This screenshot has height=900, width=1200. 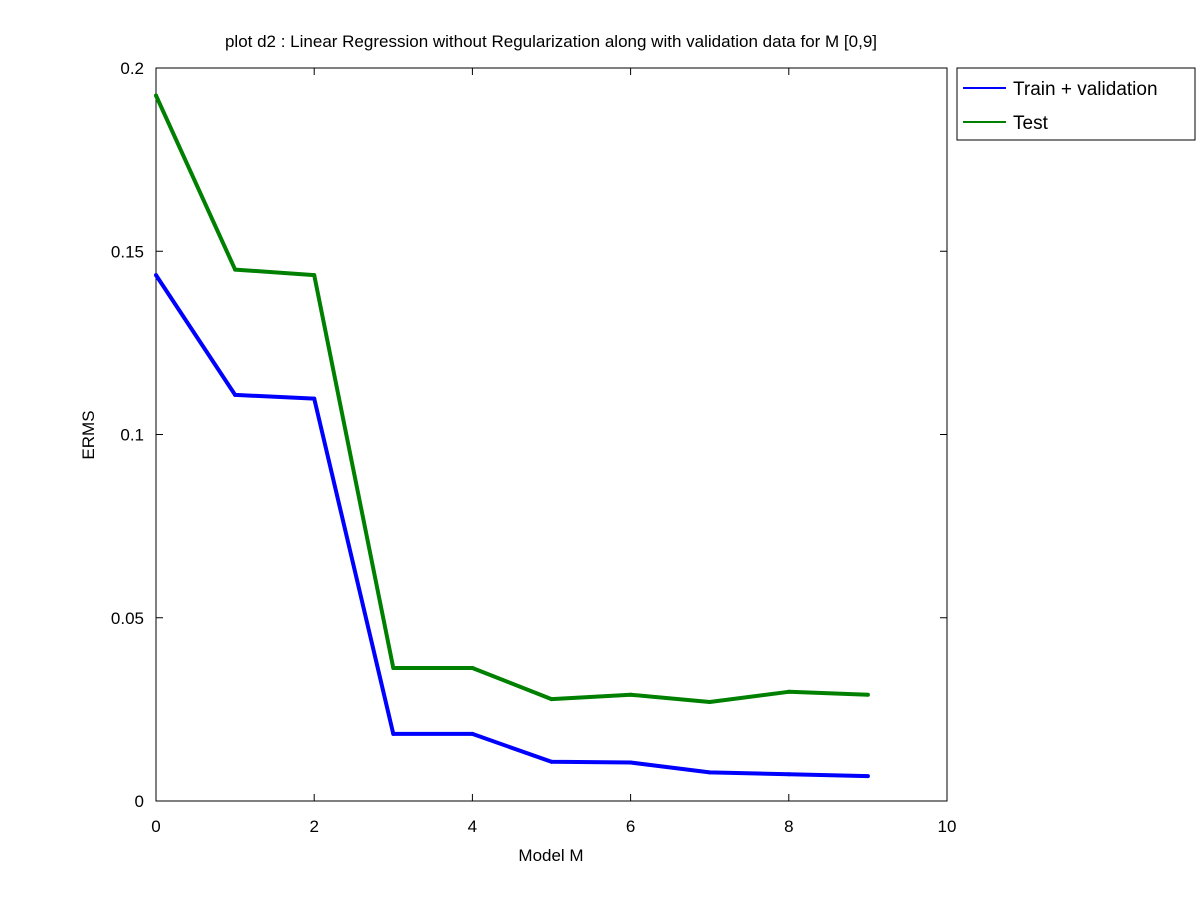 I want to click on y-axis-label: ERMS, so click(x=88, y=434).